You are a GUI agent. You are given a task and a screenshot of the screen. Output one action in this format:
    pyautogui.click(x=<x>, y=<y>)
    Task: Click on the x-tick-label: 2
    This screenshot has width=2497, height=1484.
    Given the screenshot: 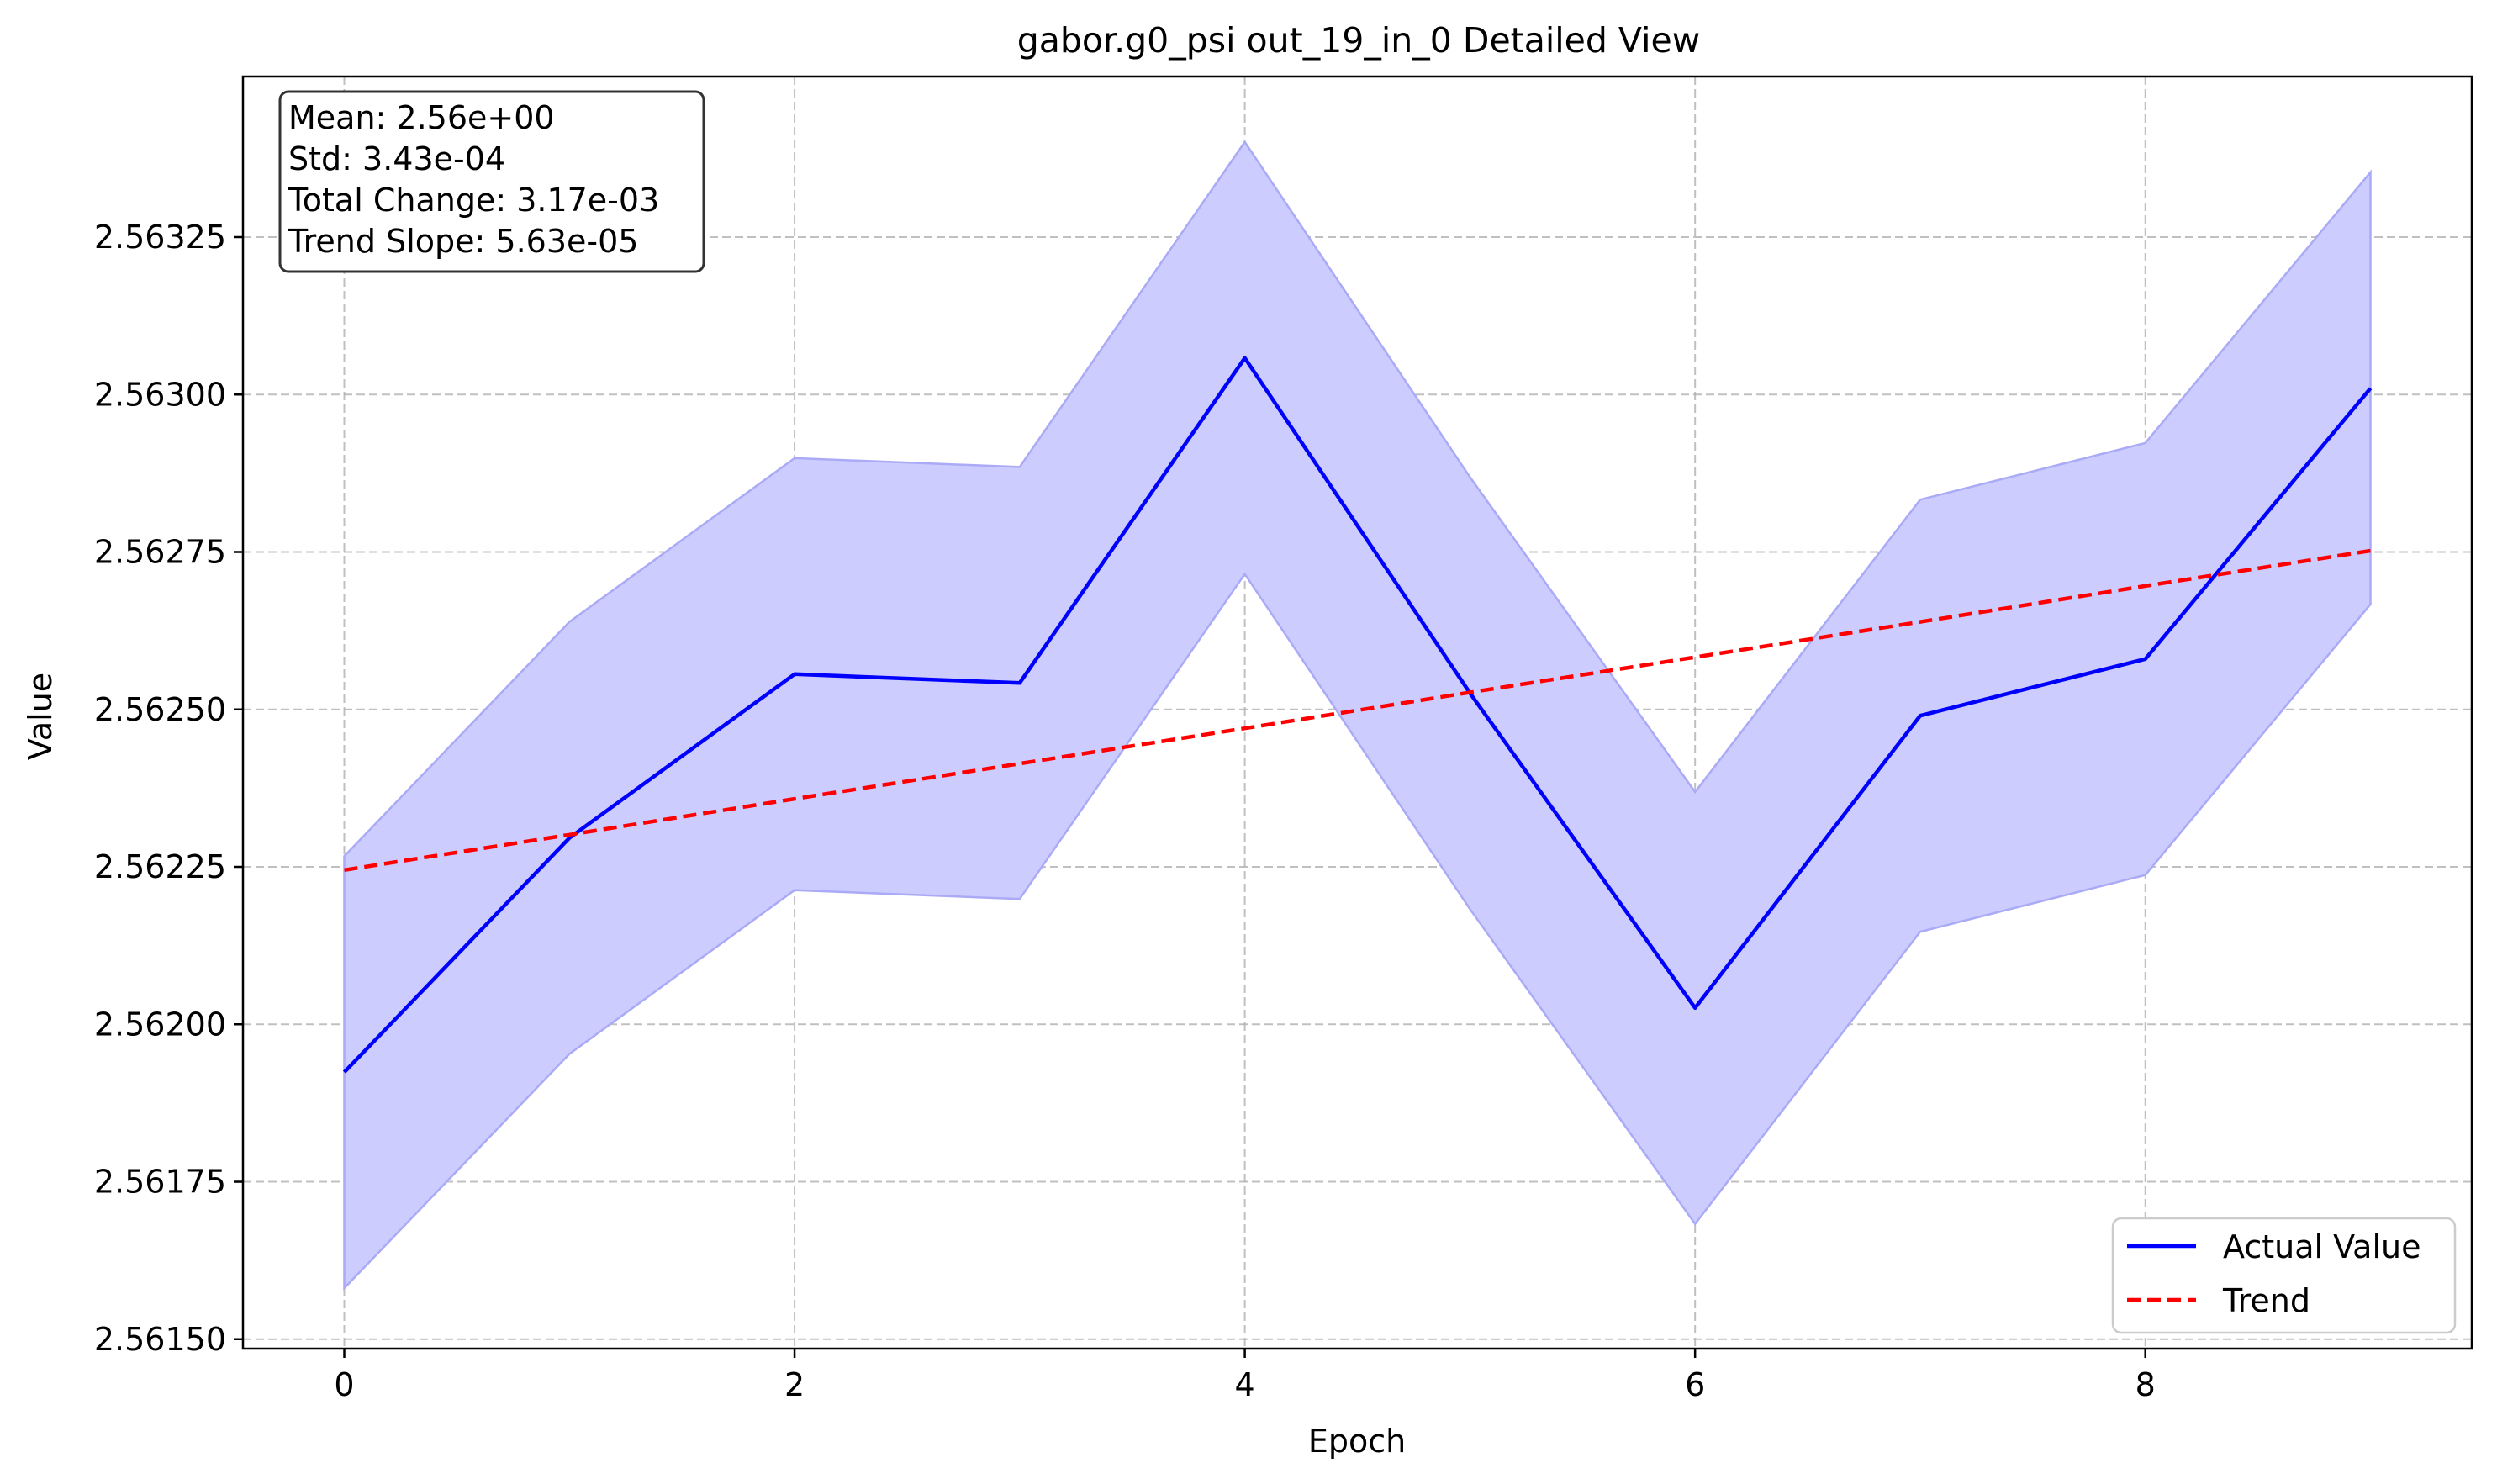 What is the action you would take?
    pyautogui.click(x=794, y=1384)
    